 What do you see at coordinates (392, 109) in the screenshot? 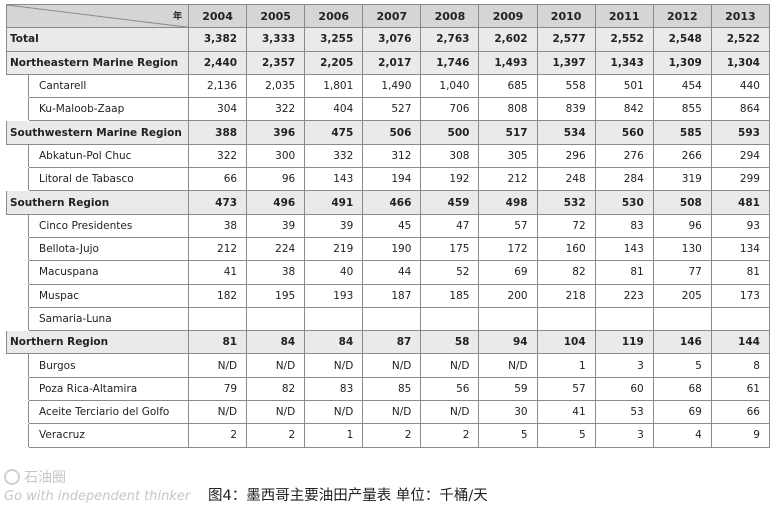
I see `production-value: 527` at bounding box center [392, 109].